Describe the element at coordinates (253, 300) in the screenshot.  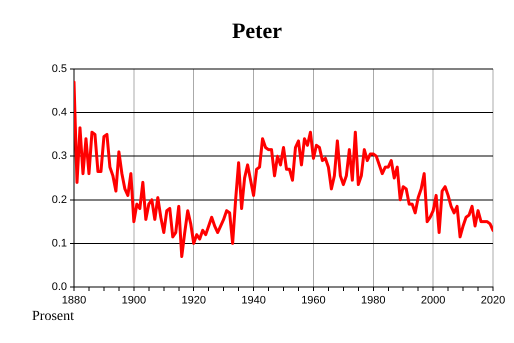
I see `x-tick-label: 1940` at that location.